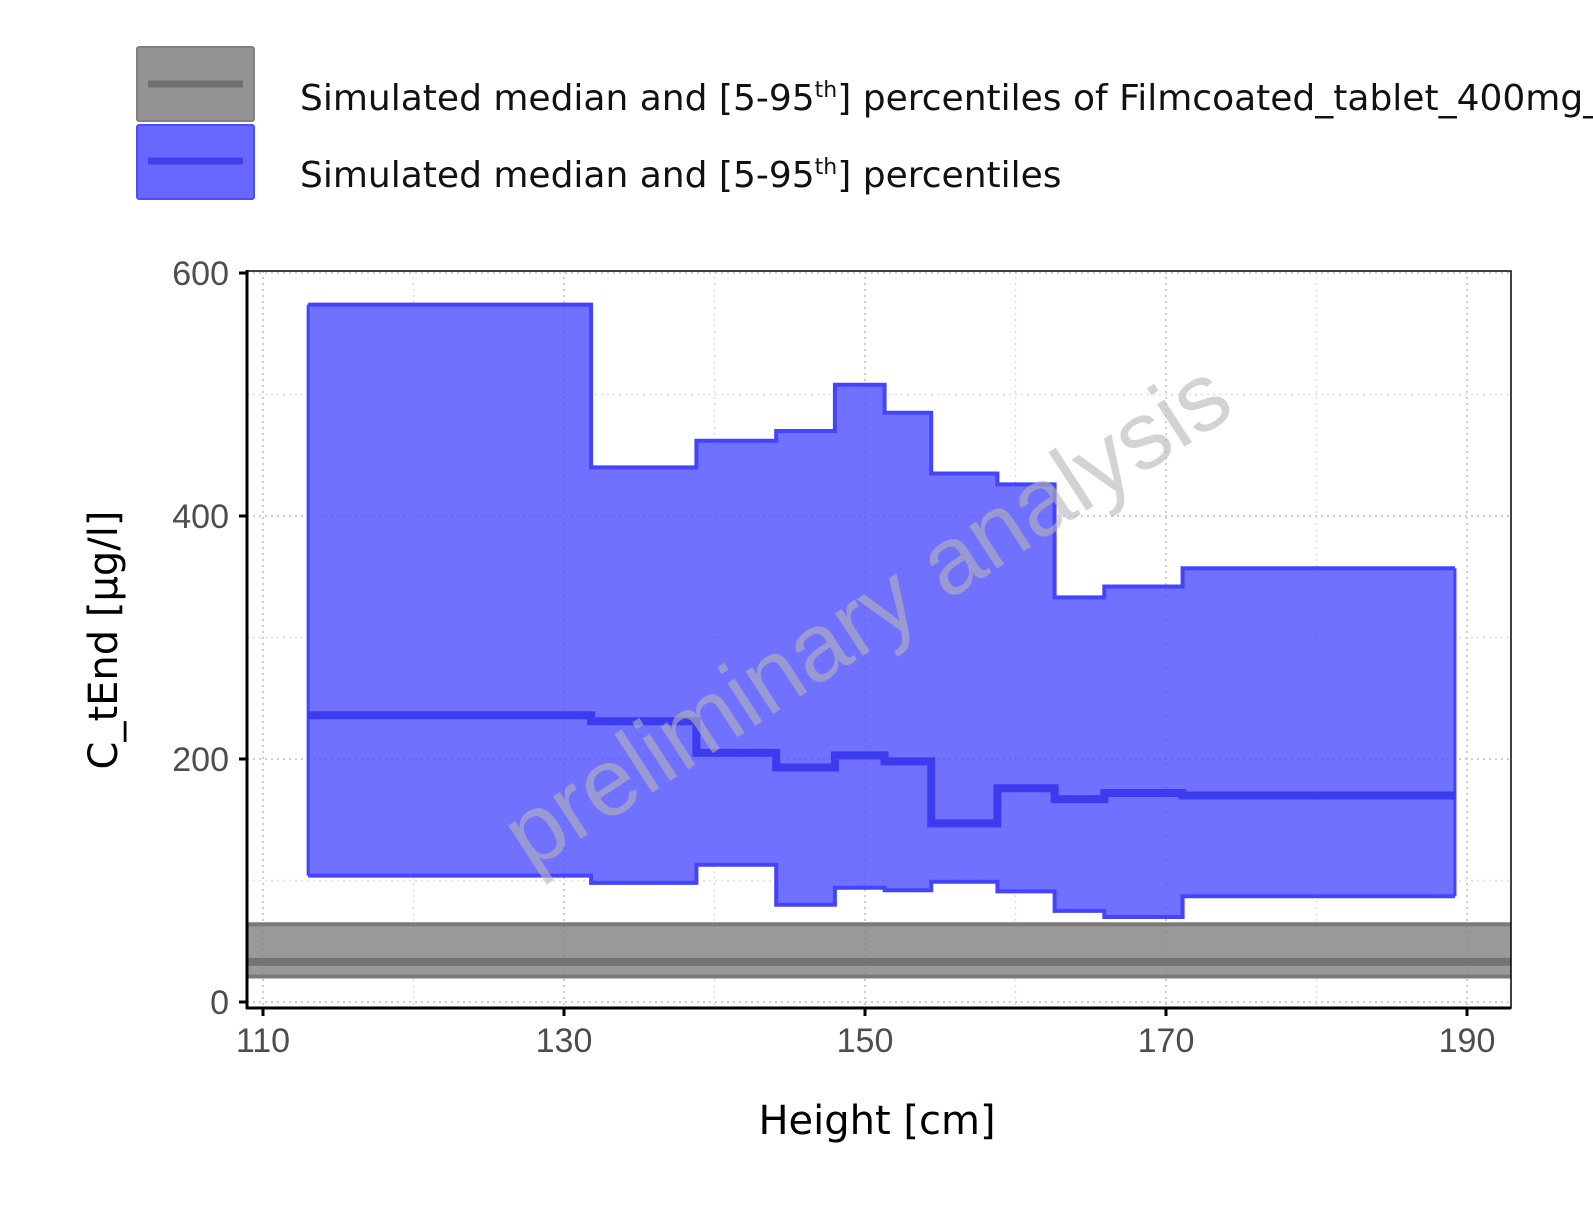 The width and height of the screenshot is (1593, 1226). I want to click on x-tick-label: 170, so click(1166, 1041).